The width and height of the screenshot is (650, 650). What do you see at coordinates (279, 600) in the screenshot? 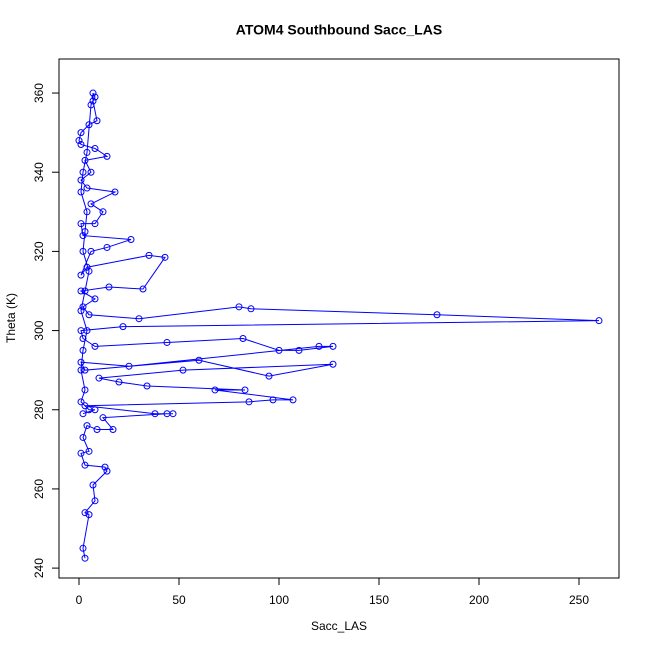
I see `x-tick-label: 100` at bounding box center [279, 600].